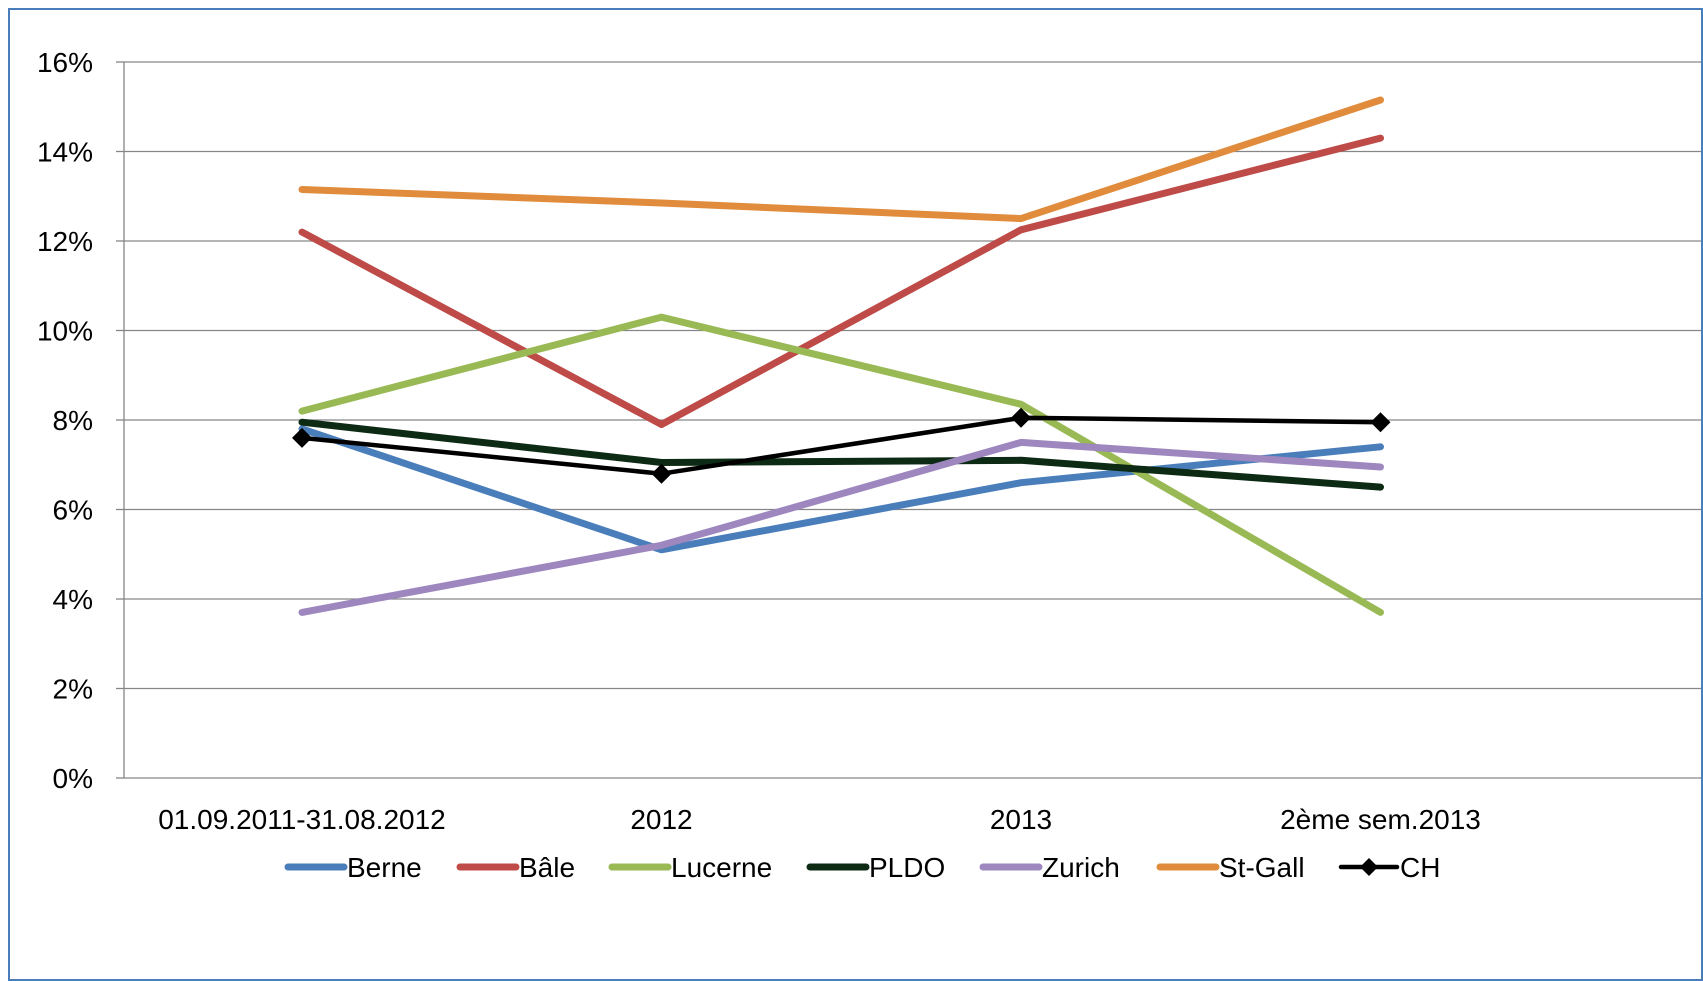 This screenshot has width=1703, height=981. Describe the element at coordinates (721, 867) in the screenshot. I see `legend-label: Lucerne` at that location.